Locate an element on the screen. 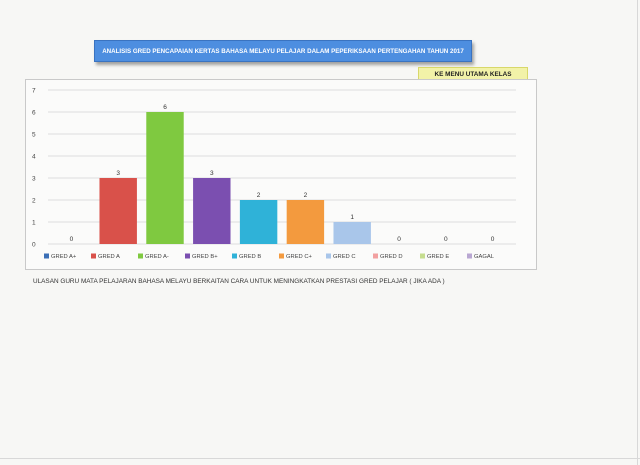 Image resolution: width=640 pixels, height=465 pixels. legend-entry: GRED A+ is located at coordinates (64, 257).